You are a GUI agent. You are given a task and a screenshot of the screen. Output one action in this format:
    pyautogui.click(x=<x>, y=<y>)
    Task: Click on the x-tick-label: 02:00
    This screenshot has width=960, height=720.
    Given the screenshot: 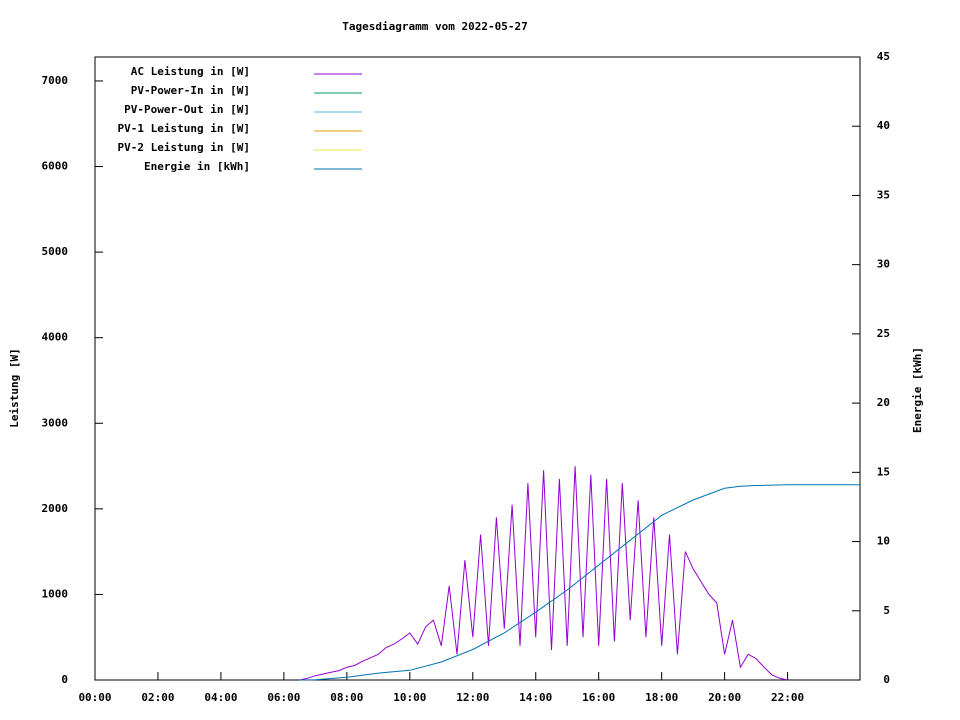 What is the action you would take?
    pyautogui.click(x=157, y=697)
    